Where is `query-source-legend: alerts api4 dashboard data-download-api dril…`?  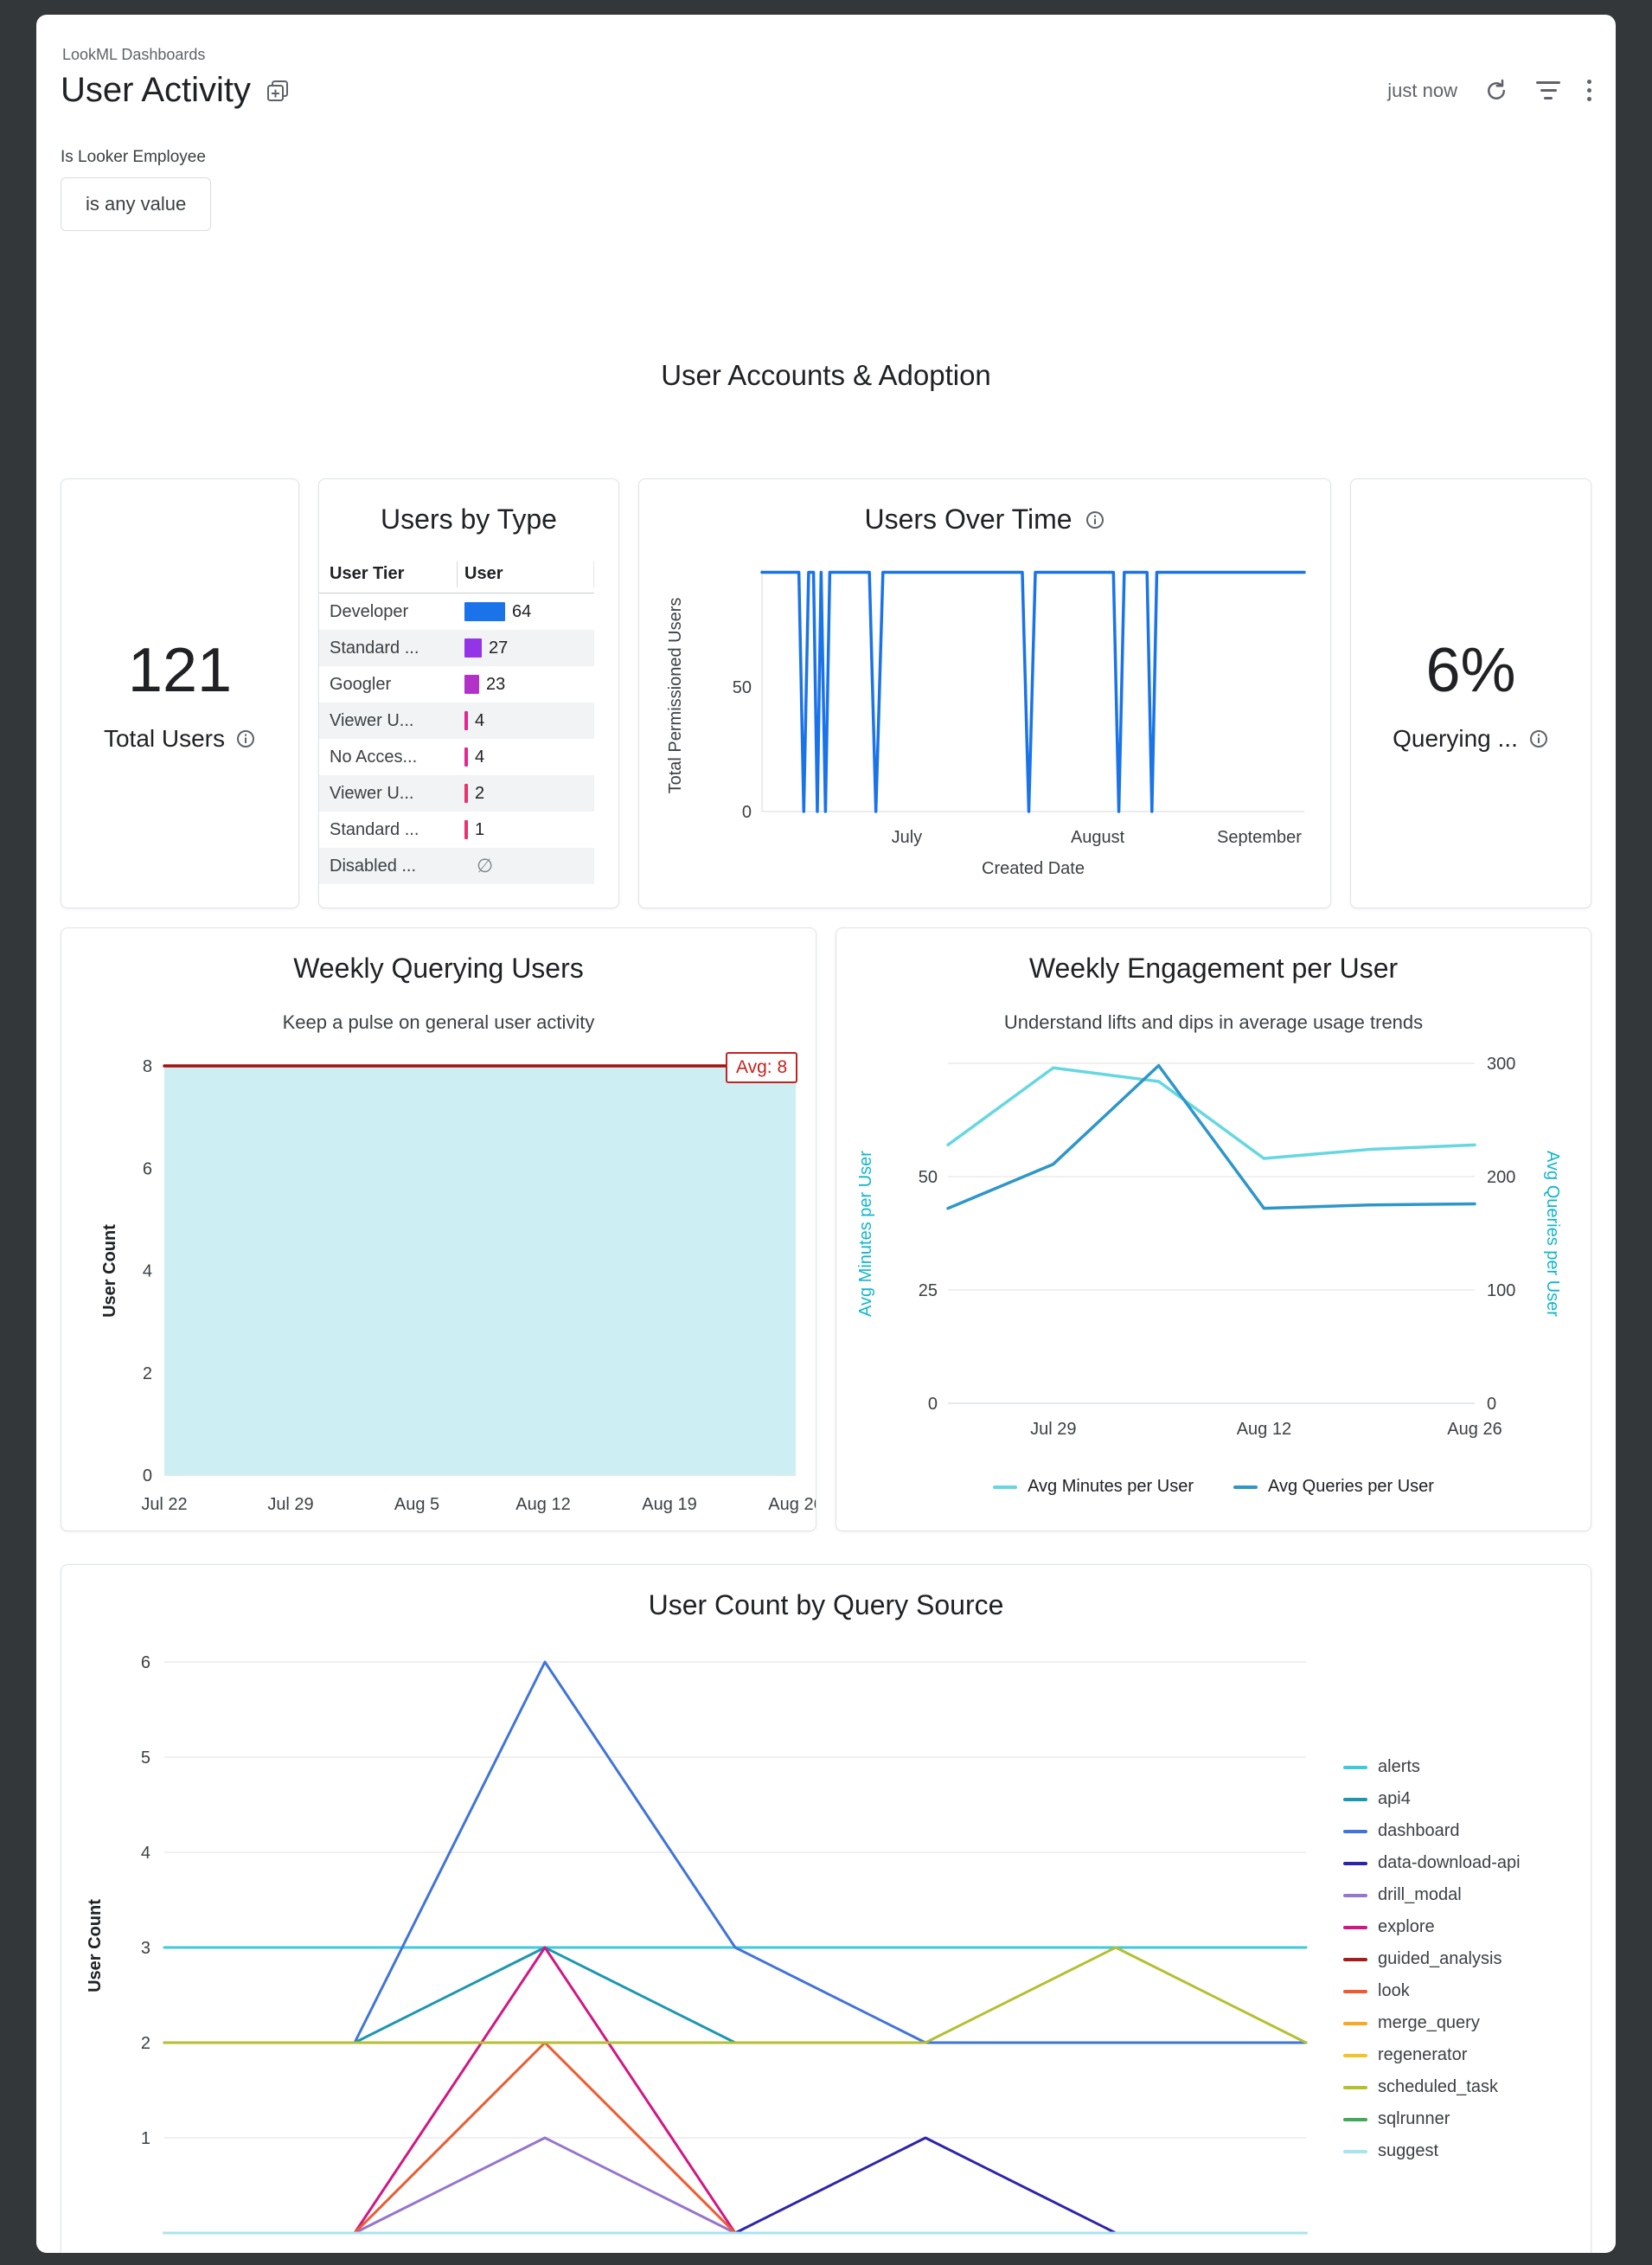 query-source-legend: alerts api4 dashboard data-download-api dril… is located at coordinates (1432, 1965).